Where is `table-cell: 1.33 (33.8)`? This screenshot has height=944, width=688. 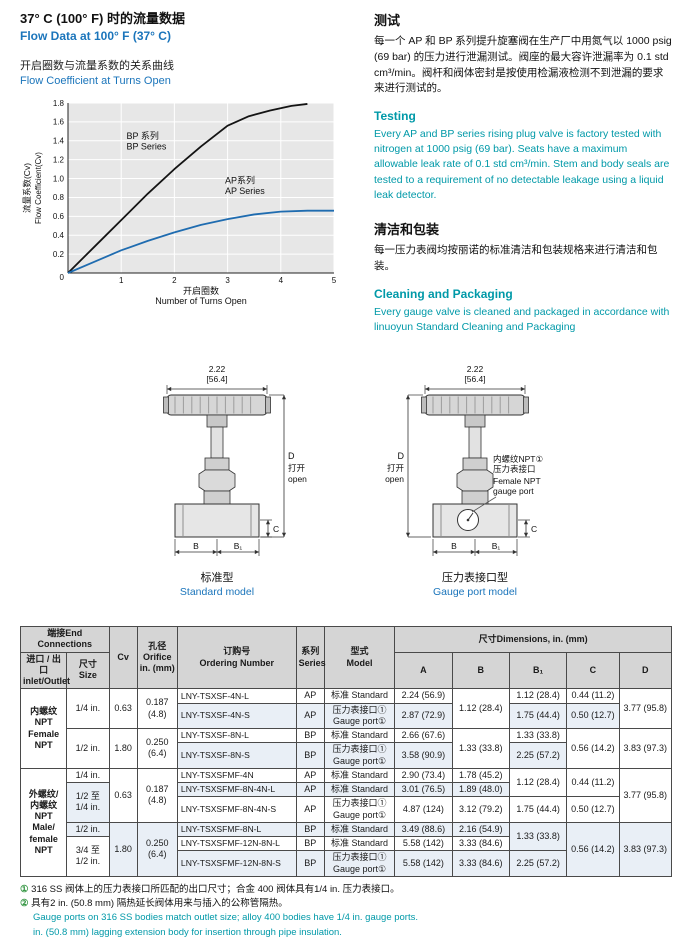
table-cell: 1.33 (33.8) is located at coordinates (480, 748).